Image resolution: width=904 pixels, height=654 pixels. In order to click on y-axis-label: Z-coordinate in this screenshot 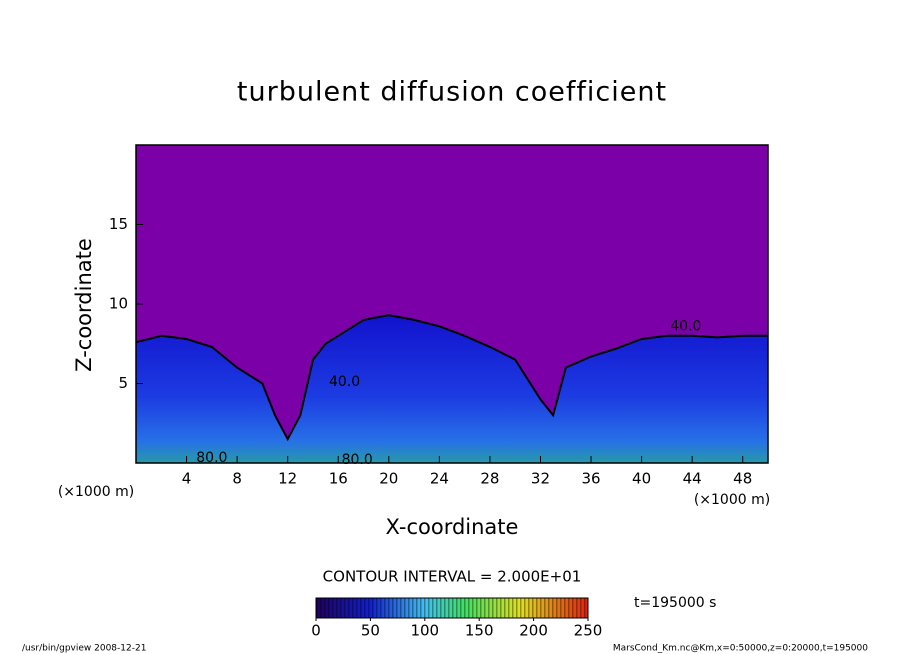, I will do `click(84, 305)`.